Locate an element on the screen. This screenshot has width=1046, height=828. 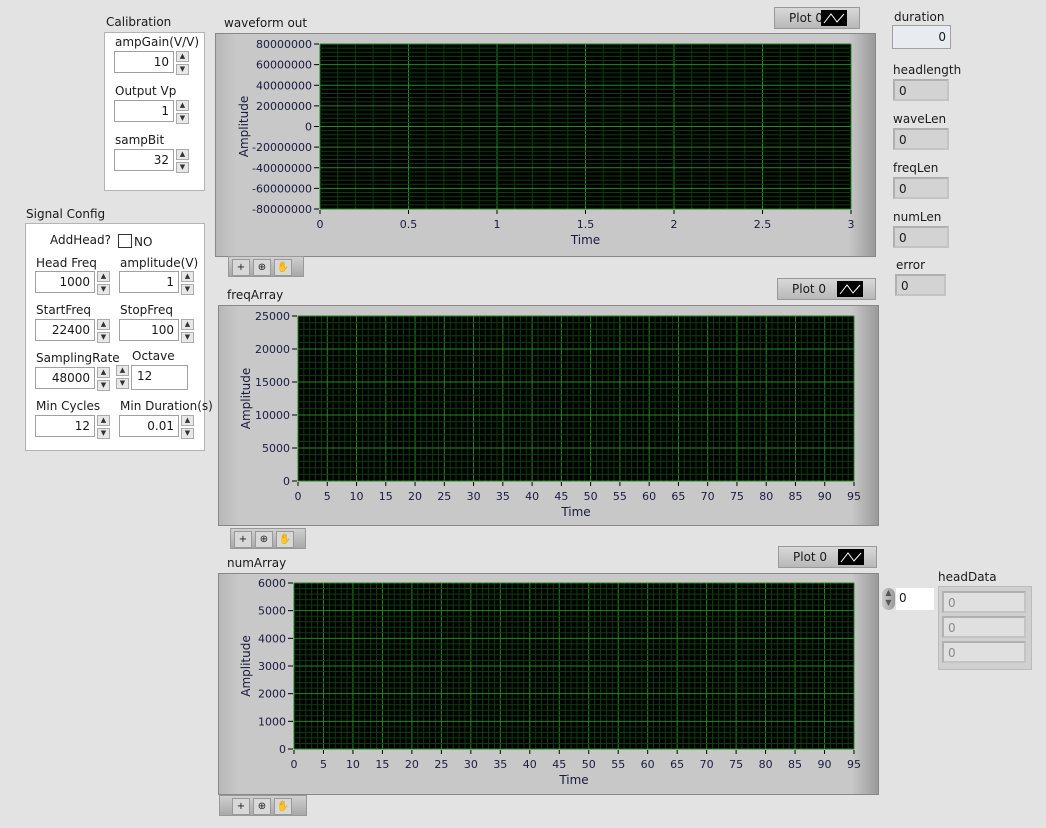
start-freq-input: 22400 is located at coordinates (65, 330).